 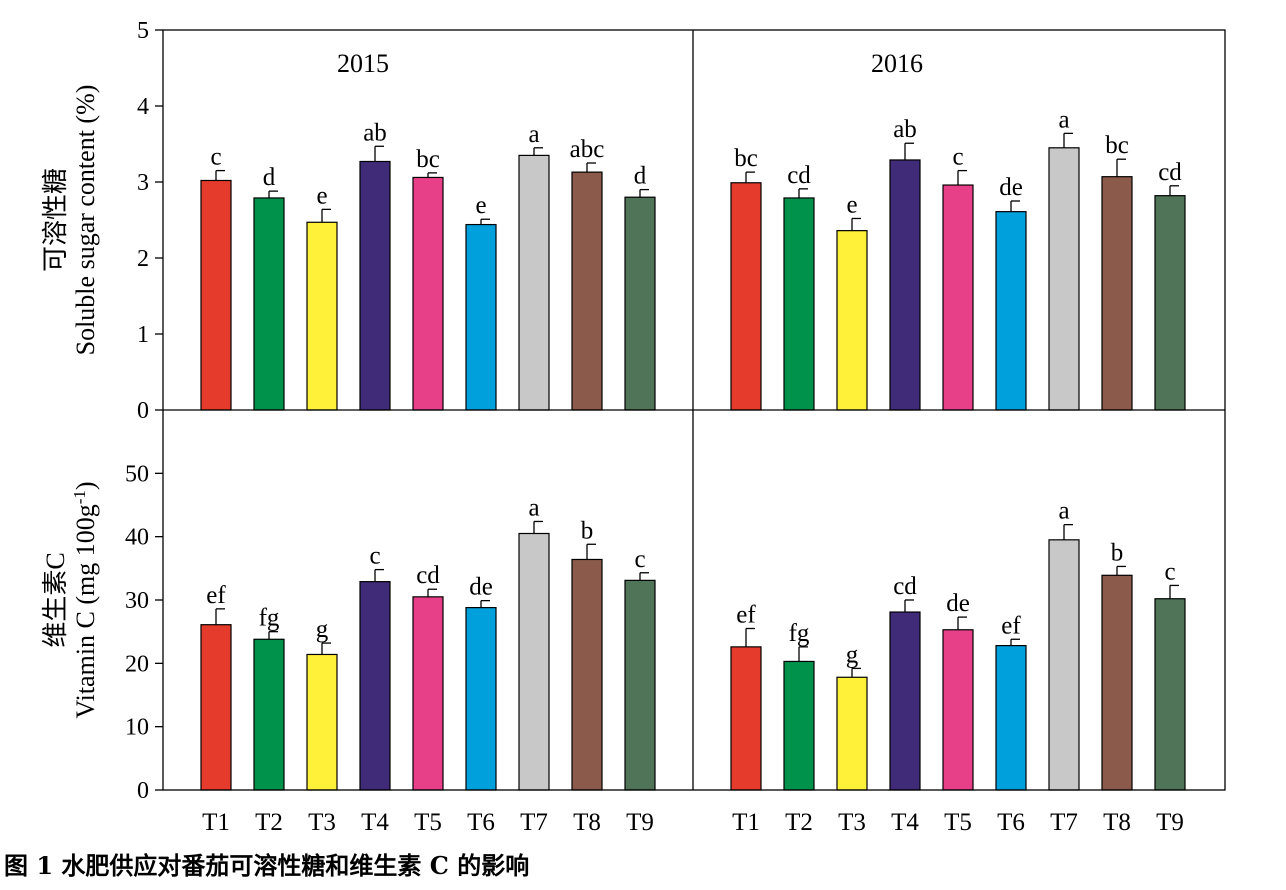 What do you see at coordinates (137, 601) in the screenshot?
I see `y-tick-label: 30` at bounding box center [137, 601].